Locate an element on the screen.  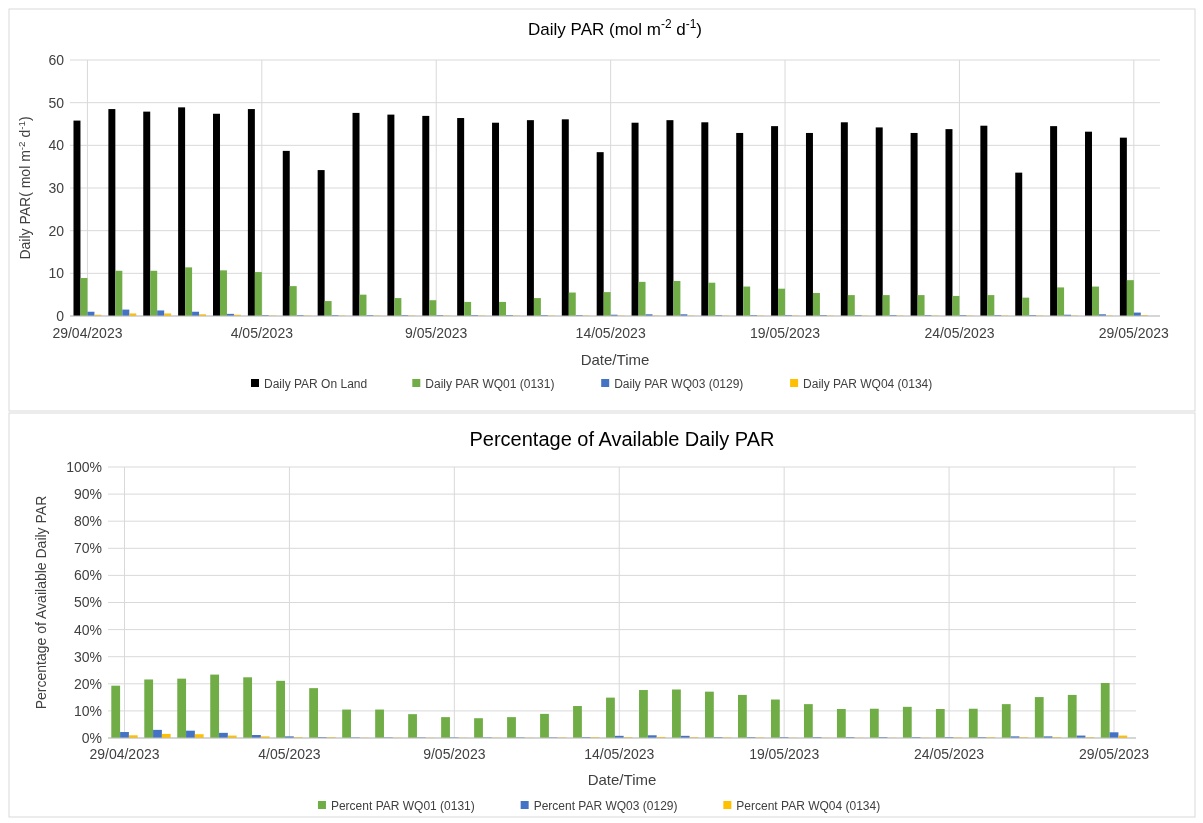
y-tick-label: 30% is located at coordinates (87, 656).